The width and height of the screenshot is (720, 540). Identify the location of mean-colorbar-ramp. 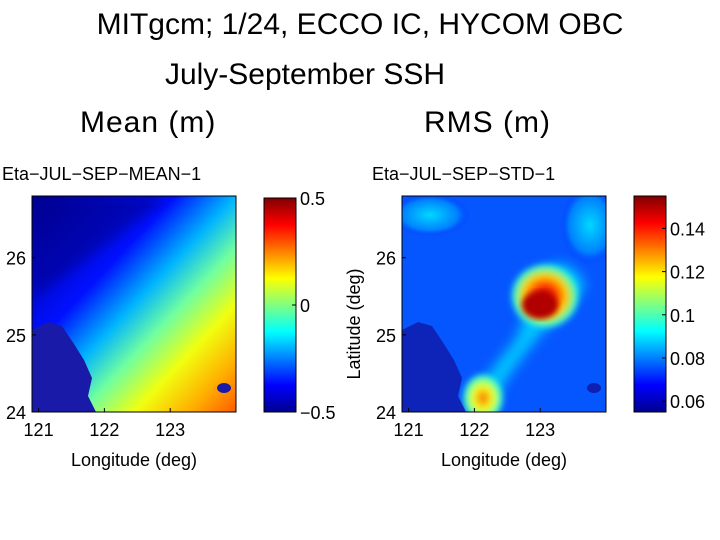
(280, 305).